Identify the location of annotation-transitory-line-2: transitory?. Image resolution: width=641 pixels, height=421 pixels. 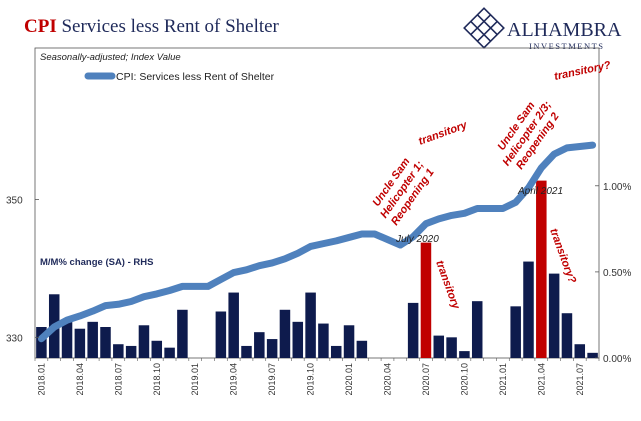
(582, 71).